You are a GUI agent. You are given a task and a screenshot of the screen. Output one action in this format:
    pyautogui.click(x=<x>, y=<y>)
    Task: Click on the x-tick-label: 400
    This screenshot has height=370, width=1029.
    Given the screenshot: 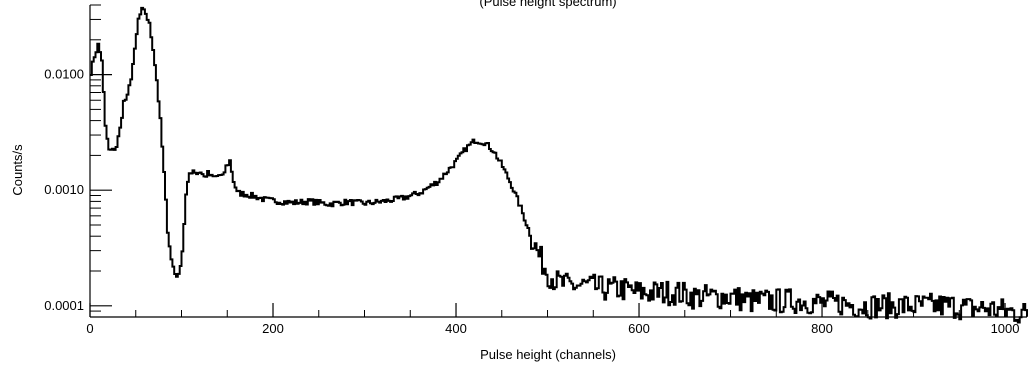 What is the action you would take?
    pyautogui.click(x=456, y=328)
    